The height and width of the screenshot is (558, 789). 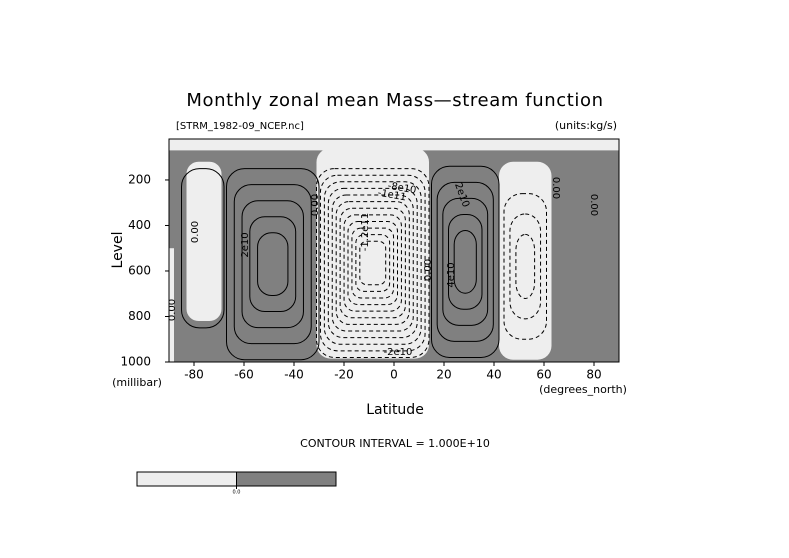 I want to click on x-tick-label: -60, so click(x=244, y=375).